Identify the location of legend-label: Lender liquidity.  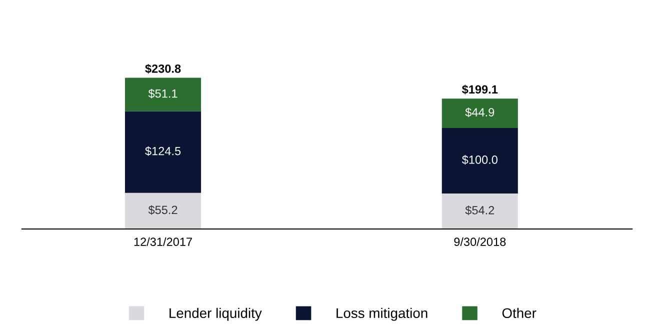
(216, 314).